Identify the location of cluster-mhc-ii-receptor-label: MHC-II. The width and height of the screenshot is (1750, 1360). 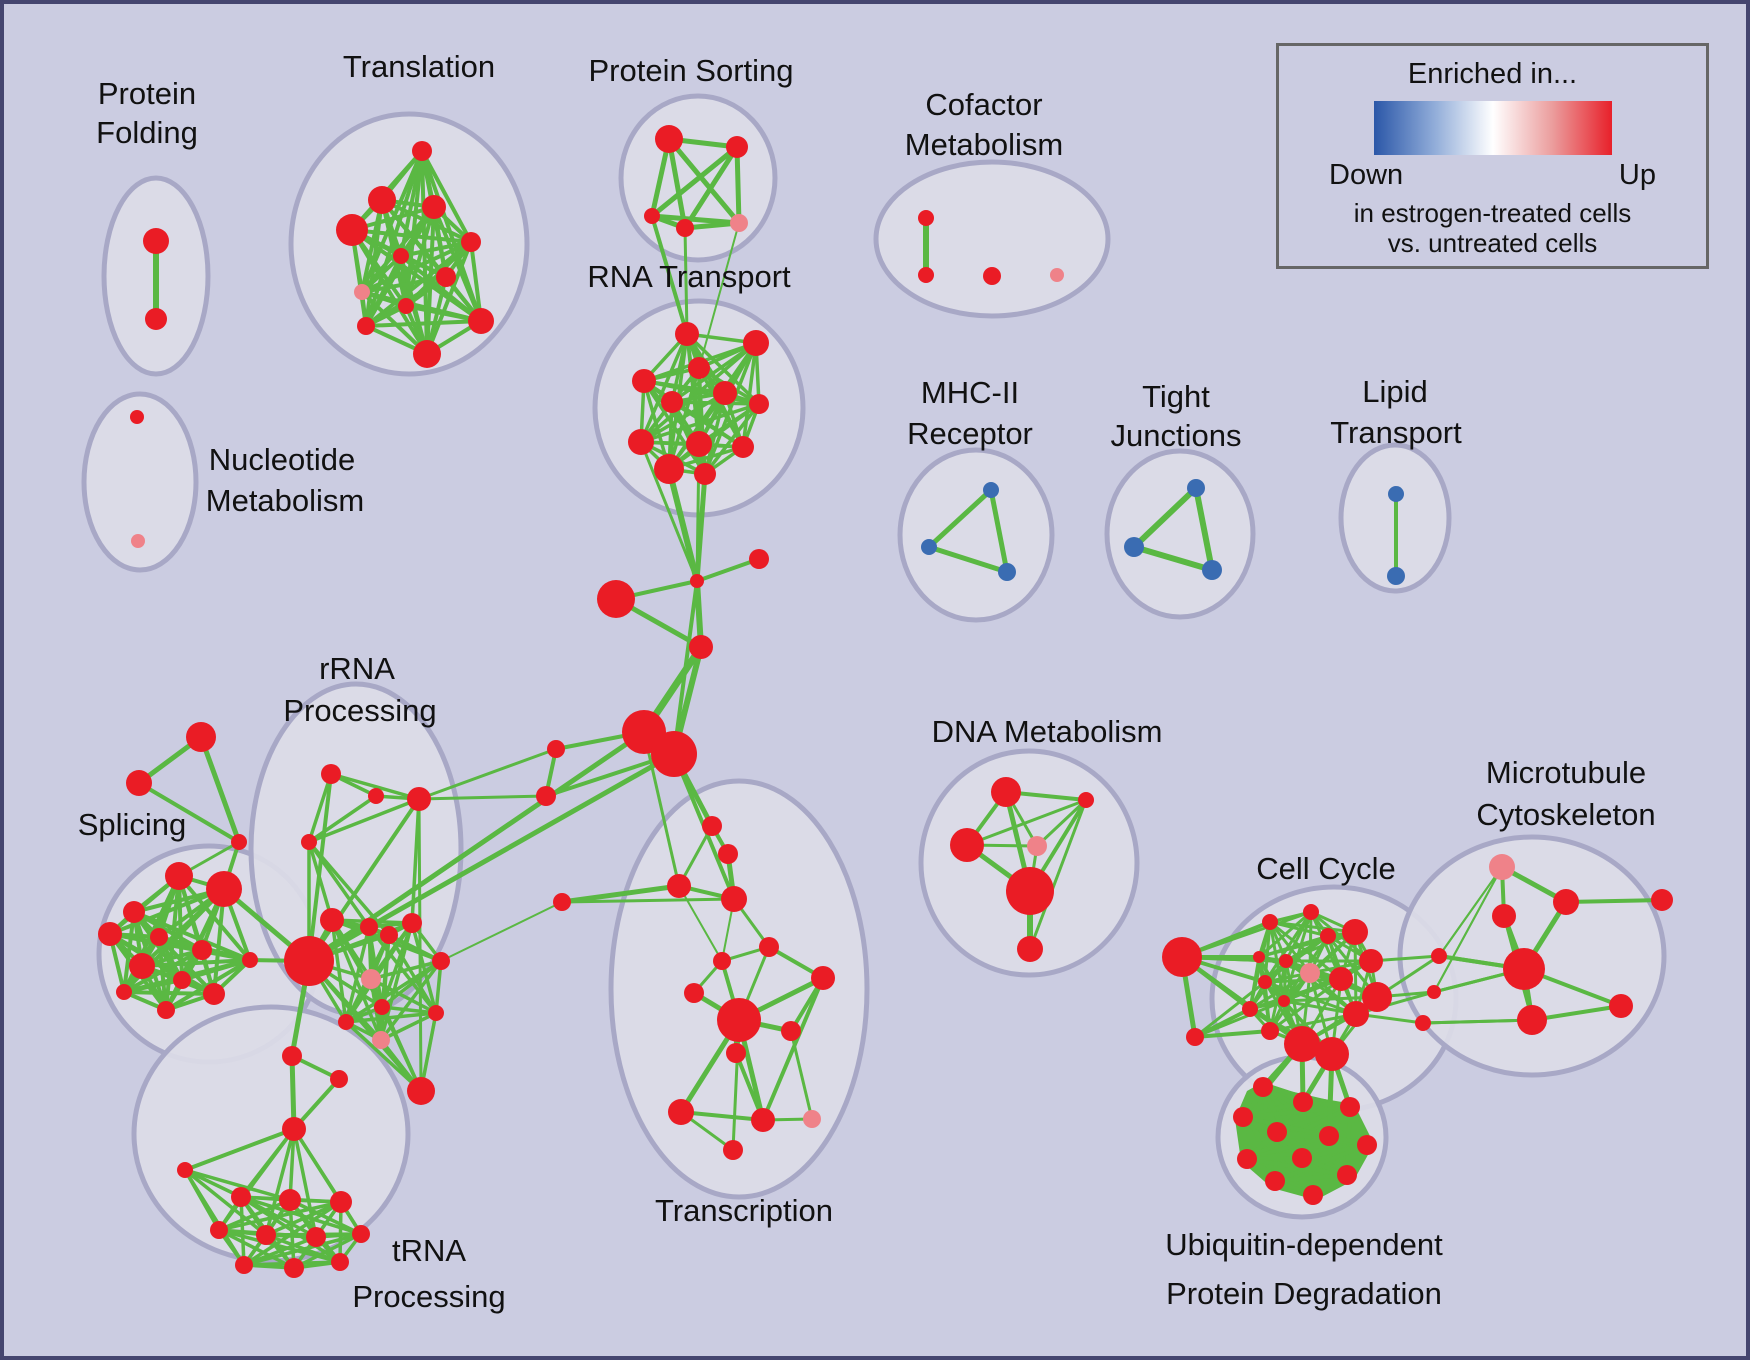
(970, 392).